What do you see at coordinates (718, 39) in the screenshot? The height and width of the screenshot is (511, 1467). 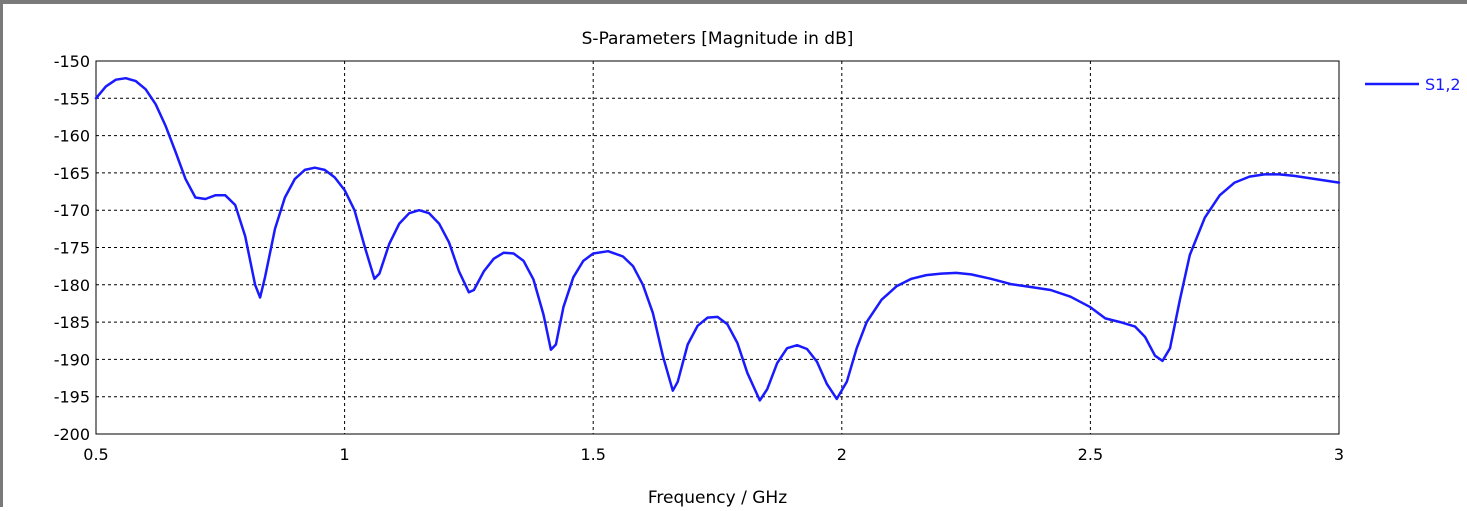 I see `chart-title: S-Parameters [Magnitude in dB]` at bounding box center [718, 39].